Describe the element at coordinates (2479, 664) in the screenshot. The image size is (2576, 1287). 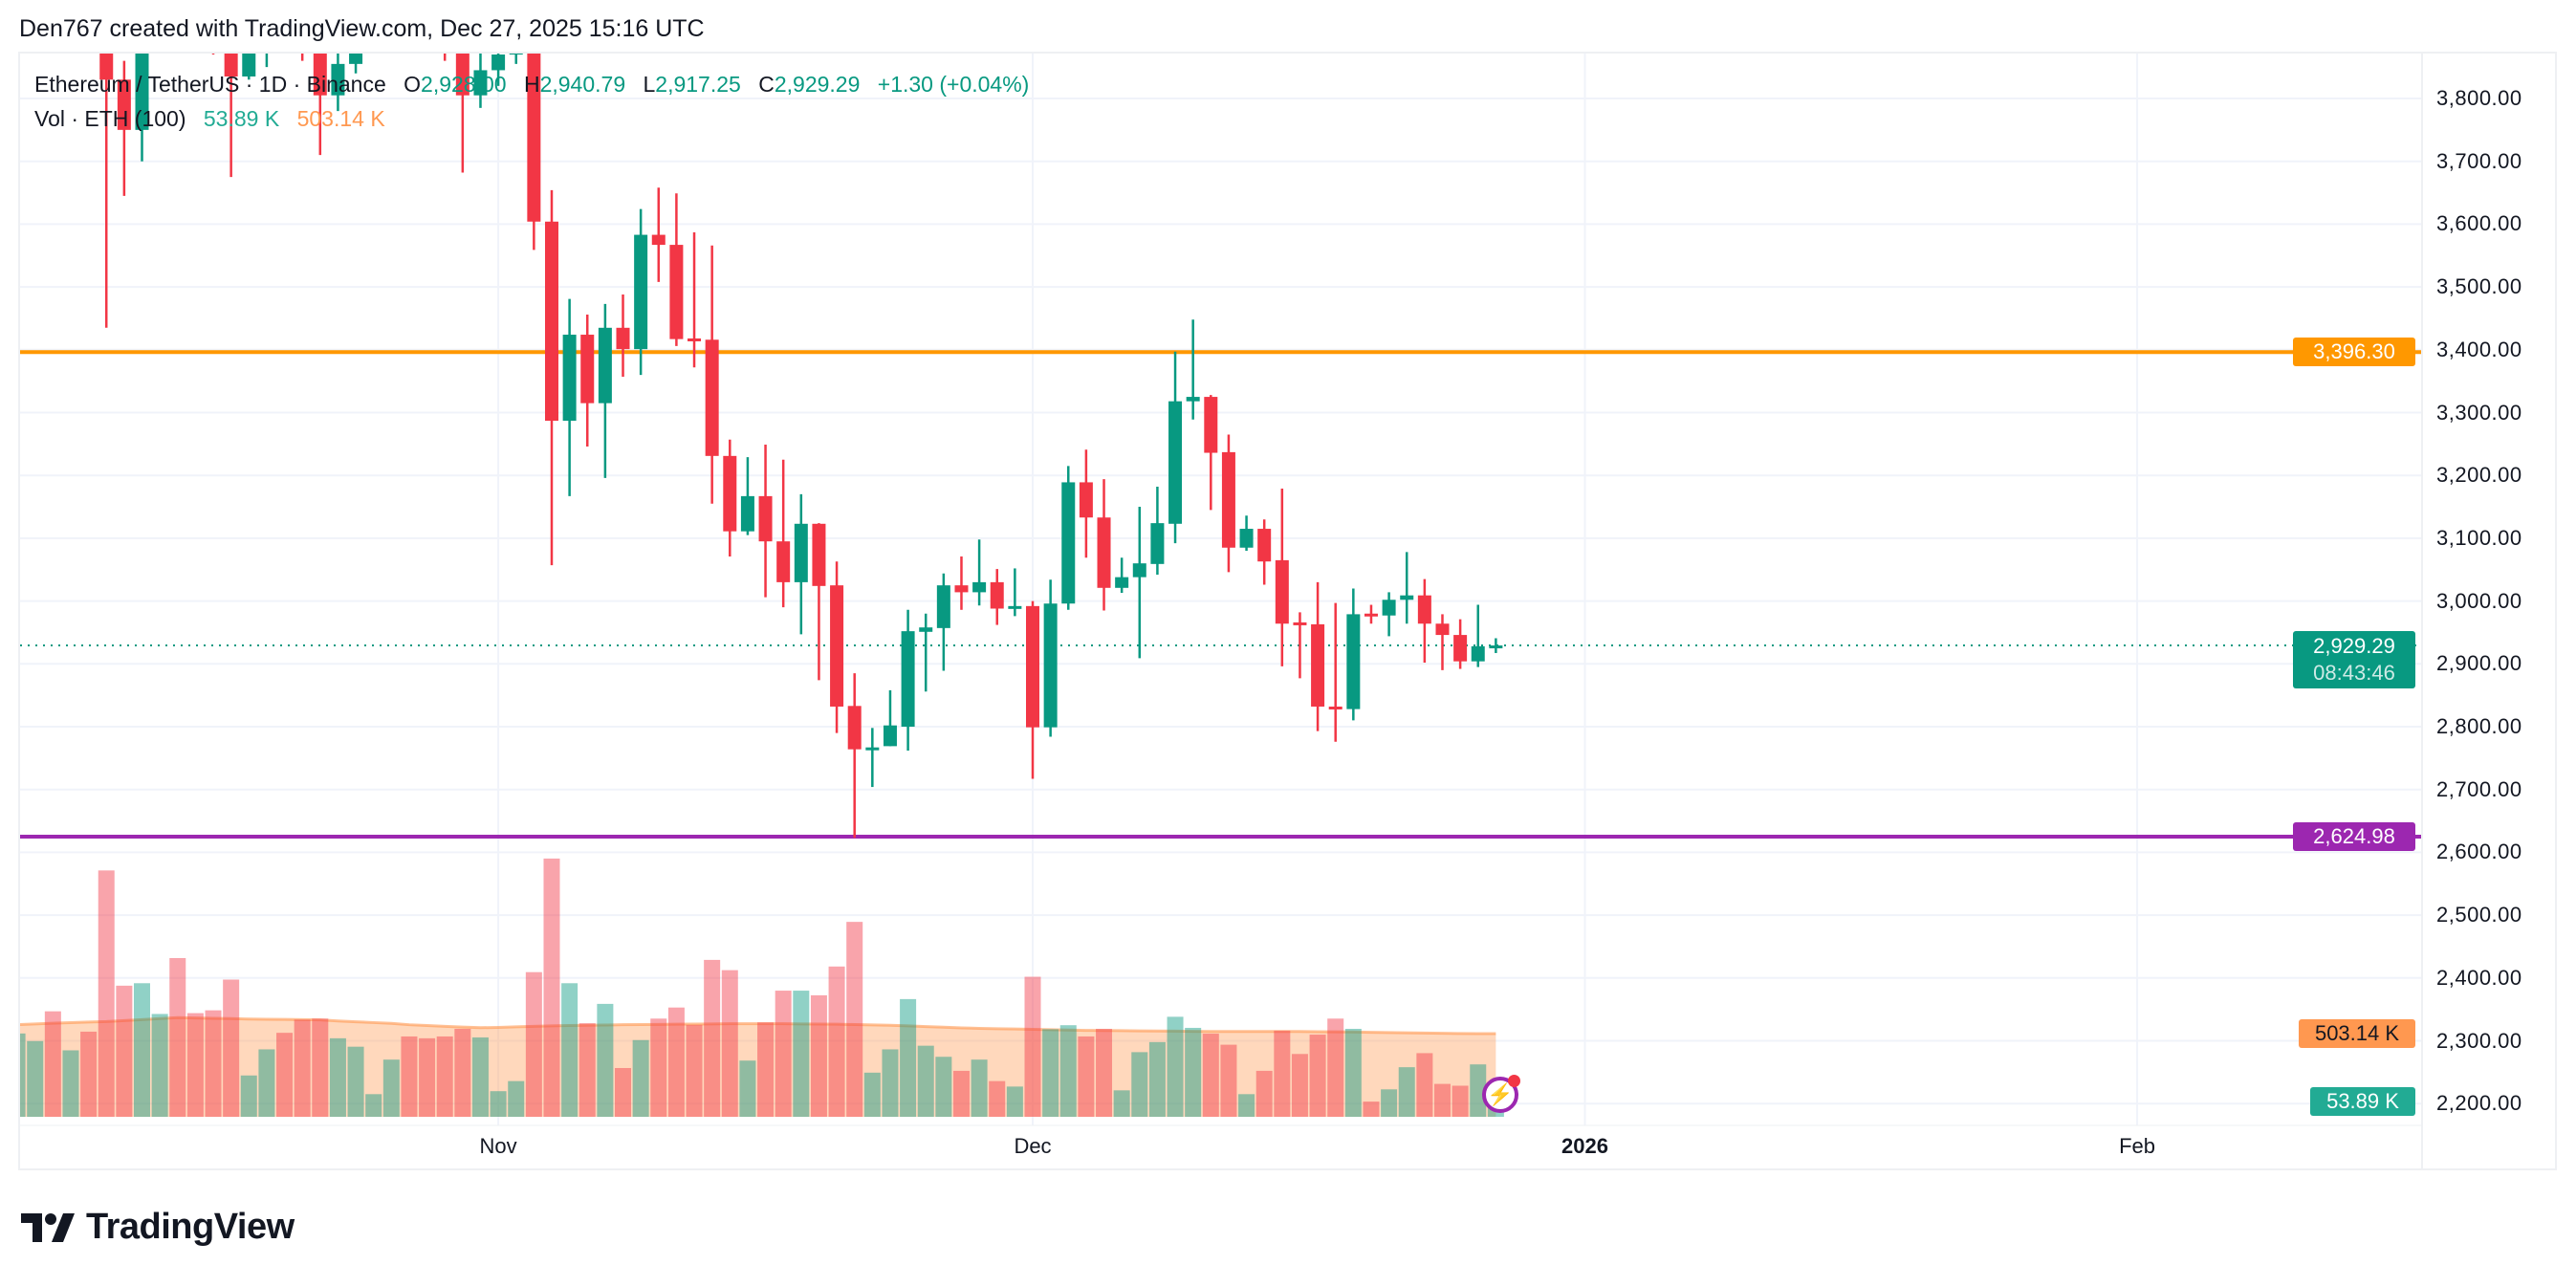
I see `price-tick-label: 2,900.00` at that location.